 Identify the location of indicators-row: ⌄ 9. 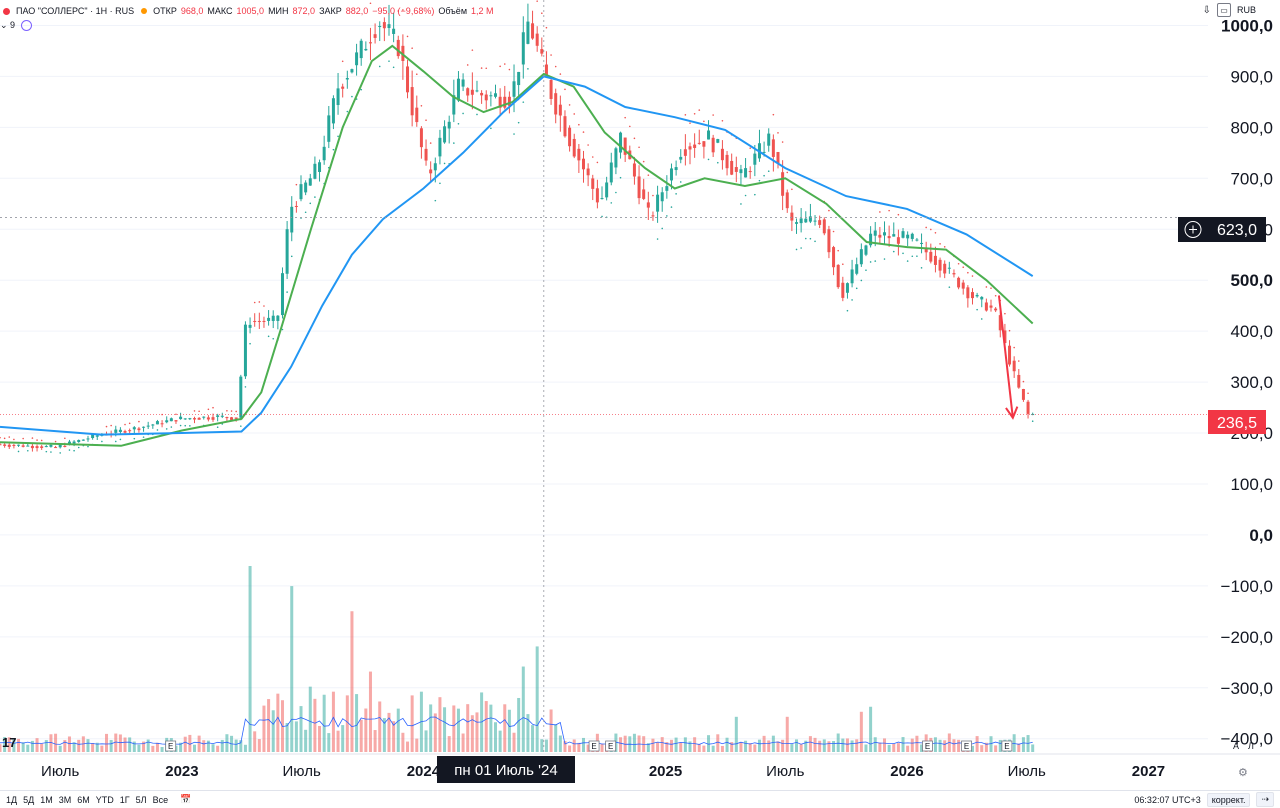
(16, 25).